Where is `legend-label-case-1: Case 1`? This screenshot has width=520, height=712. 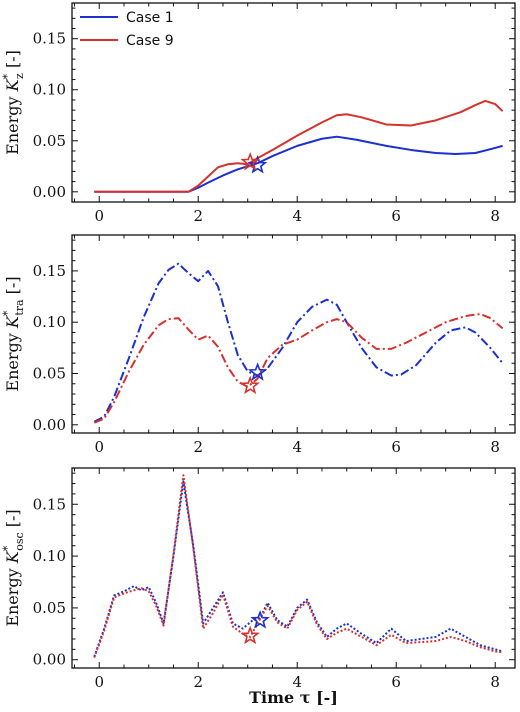 legend-label-case-1: Case 1 is located at coordinates (150, 18).